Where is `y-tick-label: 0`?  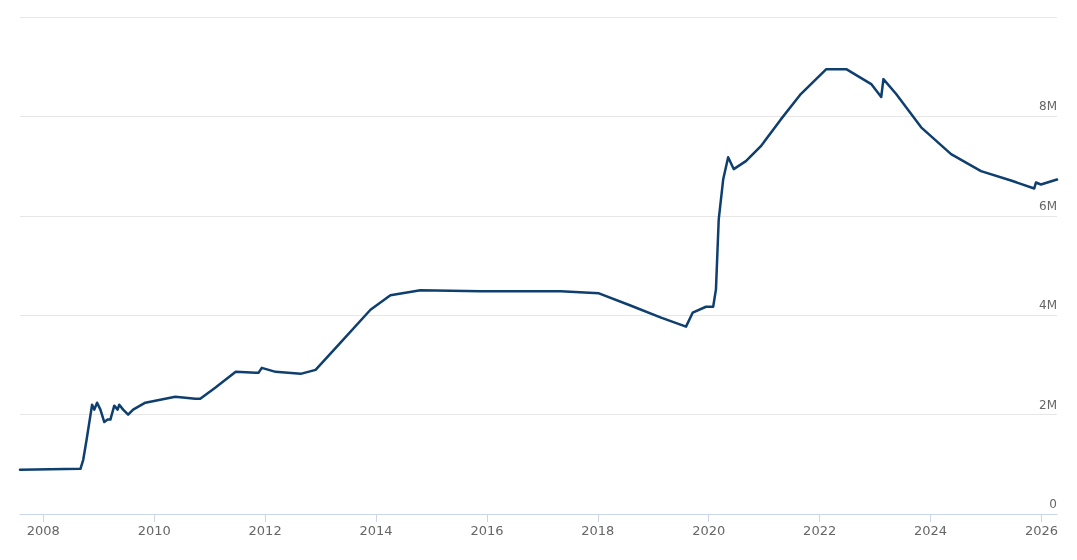 y-tick-label: 0 is located at coordinates (1053, 504).